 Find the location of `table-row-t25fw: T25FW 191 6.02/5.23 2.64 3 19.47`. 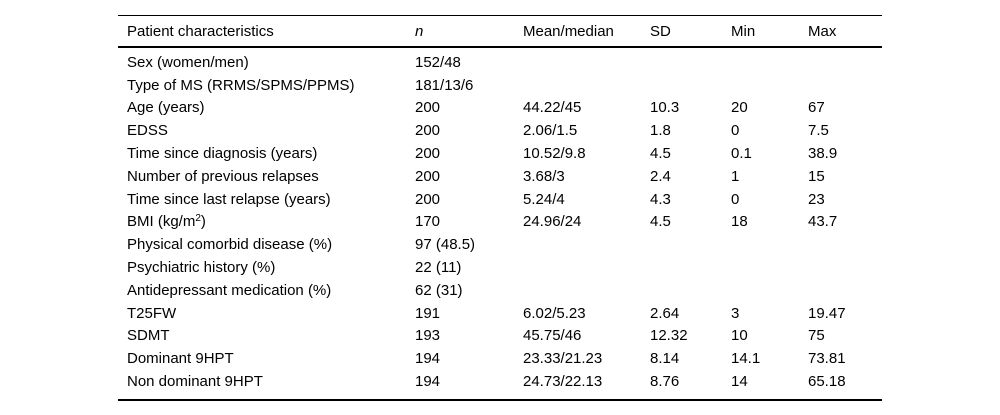

table-row-t25fw: T25FW 191 6.02/5.23 2.64 3 19.47 is located at coordinates (500, 313).